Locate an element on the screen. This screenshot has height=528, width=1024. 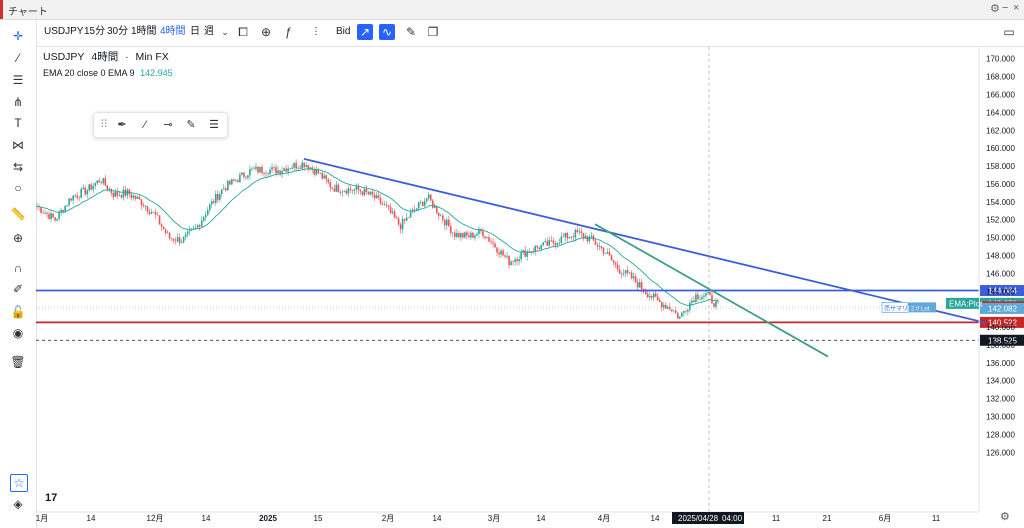
x-tick-label: 2月 is located at coordinates (388, 518).